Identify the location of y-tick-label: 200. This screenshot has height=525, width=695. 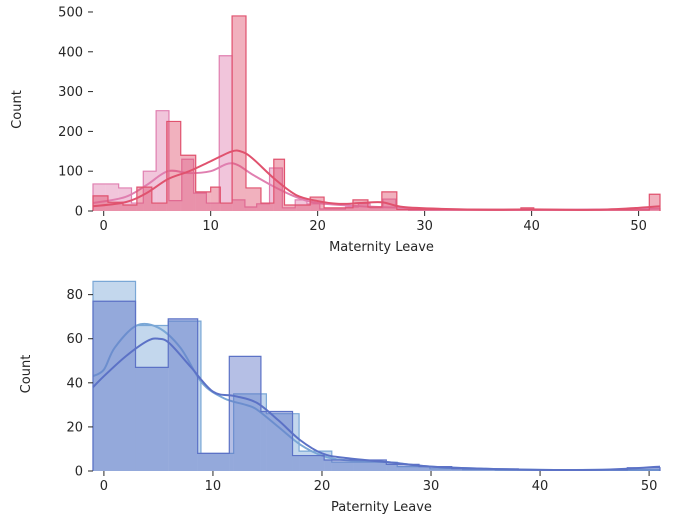
(70, 132).